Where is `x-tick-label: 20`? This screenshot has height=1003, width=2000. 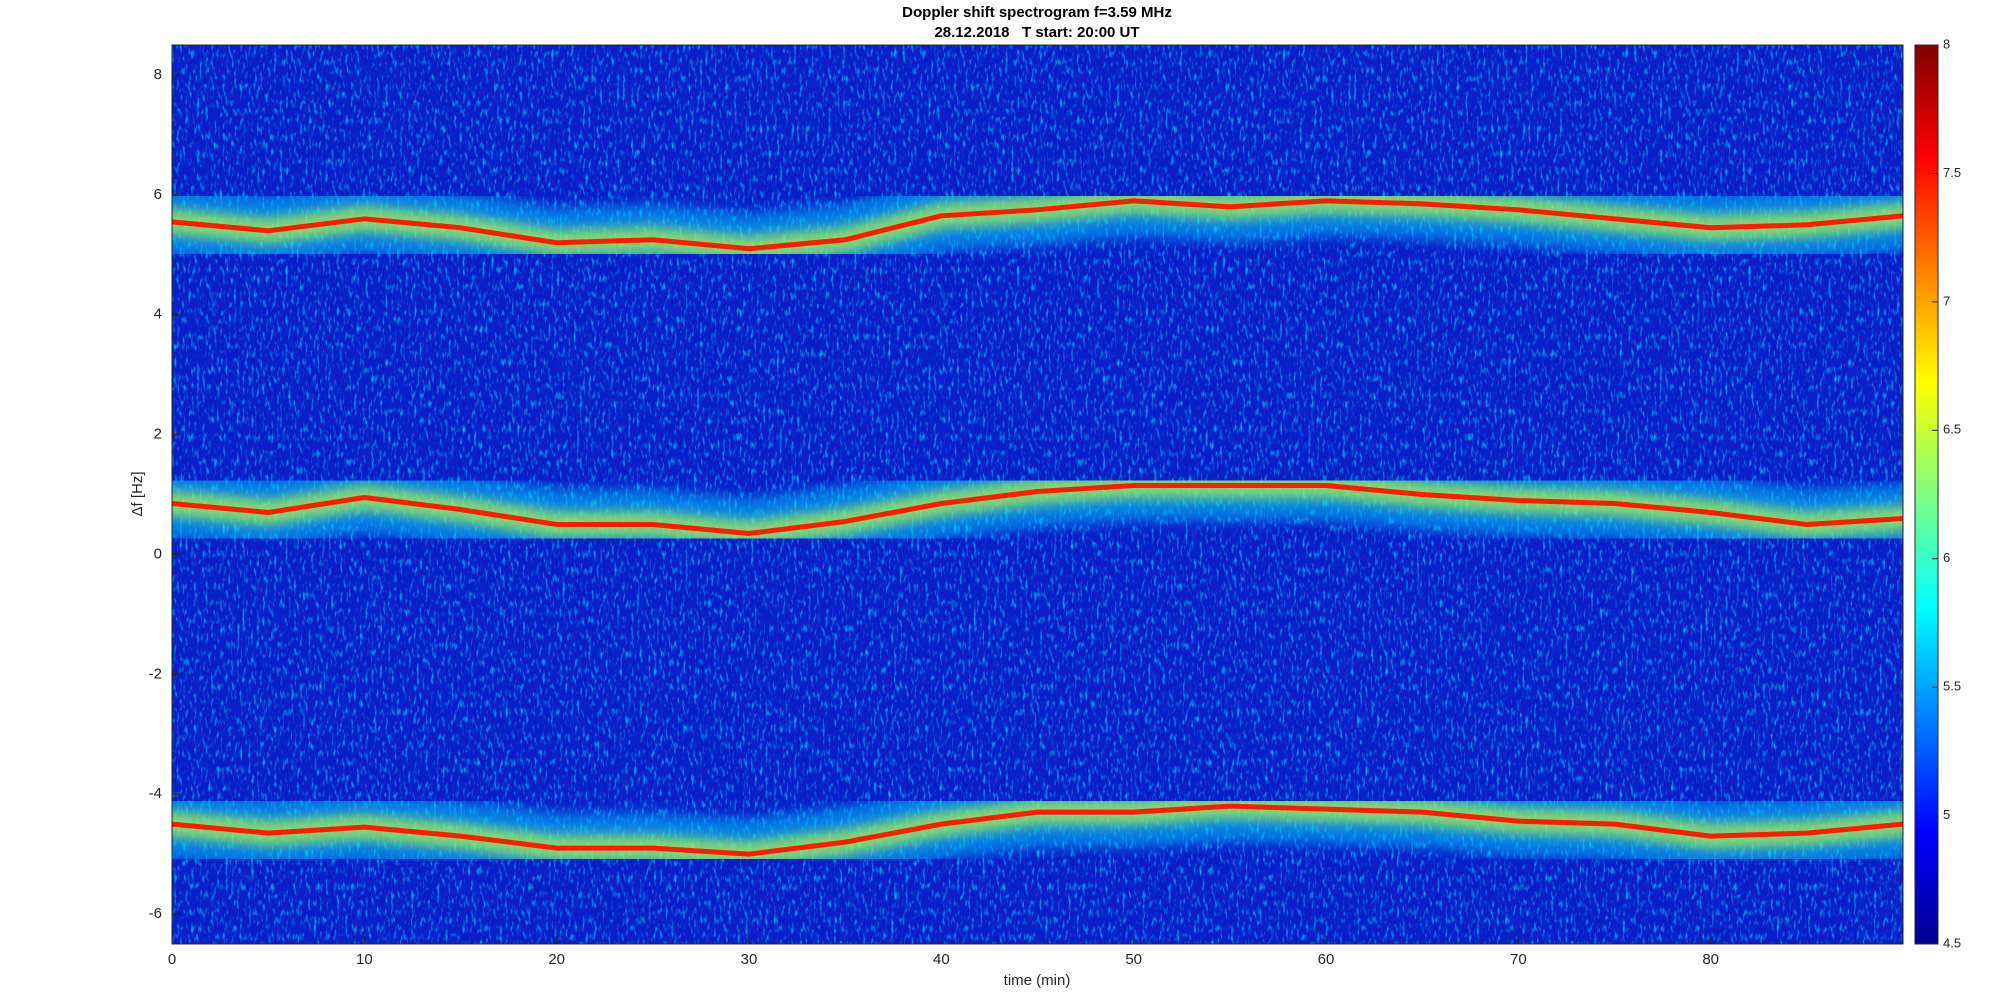
x-tick-label: 20 is located at coordinates (556, 959).